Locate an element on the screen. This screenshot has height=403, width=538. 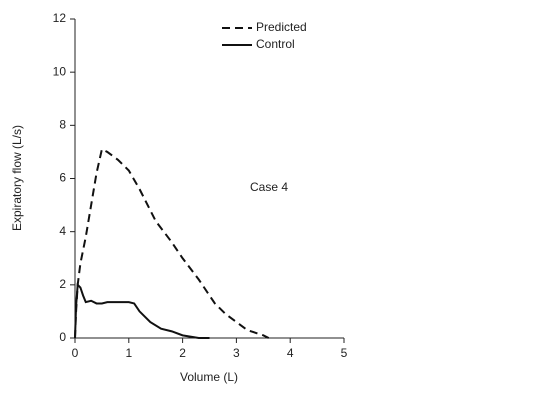
x-tick-label: 1 is located at coordinates (128, 353).